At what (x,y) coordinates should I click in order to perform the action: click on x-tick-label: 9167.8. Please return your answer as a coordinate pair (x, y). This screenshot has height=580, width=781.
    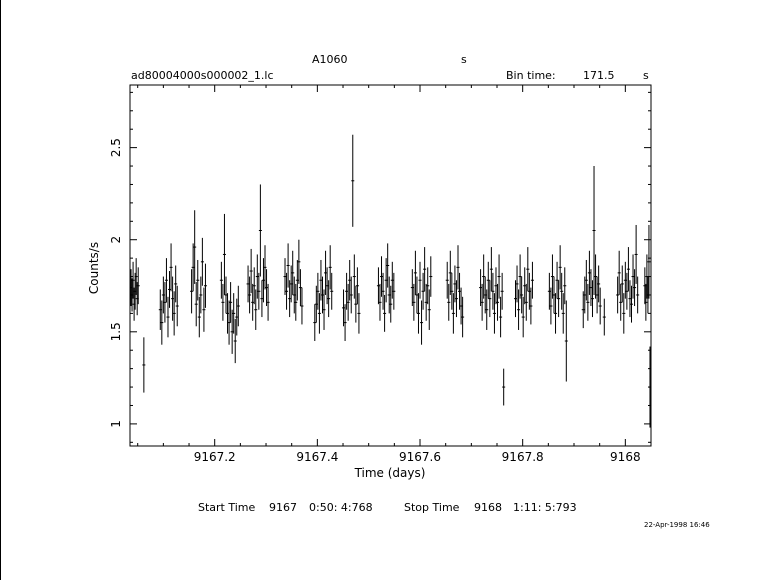
    Looking at the image, I should click on (523, 457).